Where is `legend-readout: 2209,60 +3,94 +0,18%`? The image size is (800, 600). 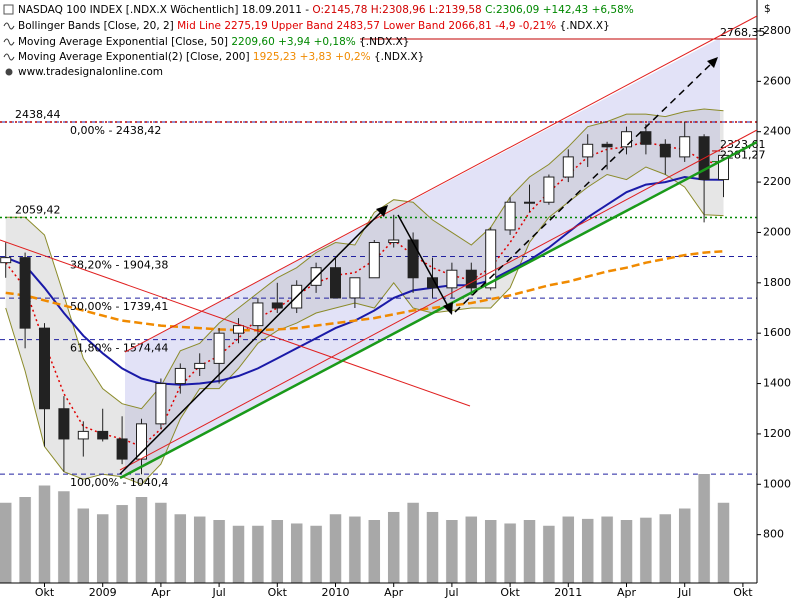
legend-readout: 2209,60 +3,94 +0,18% is located at coordinates (293, 42).